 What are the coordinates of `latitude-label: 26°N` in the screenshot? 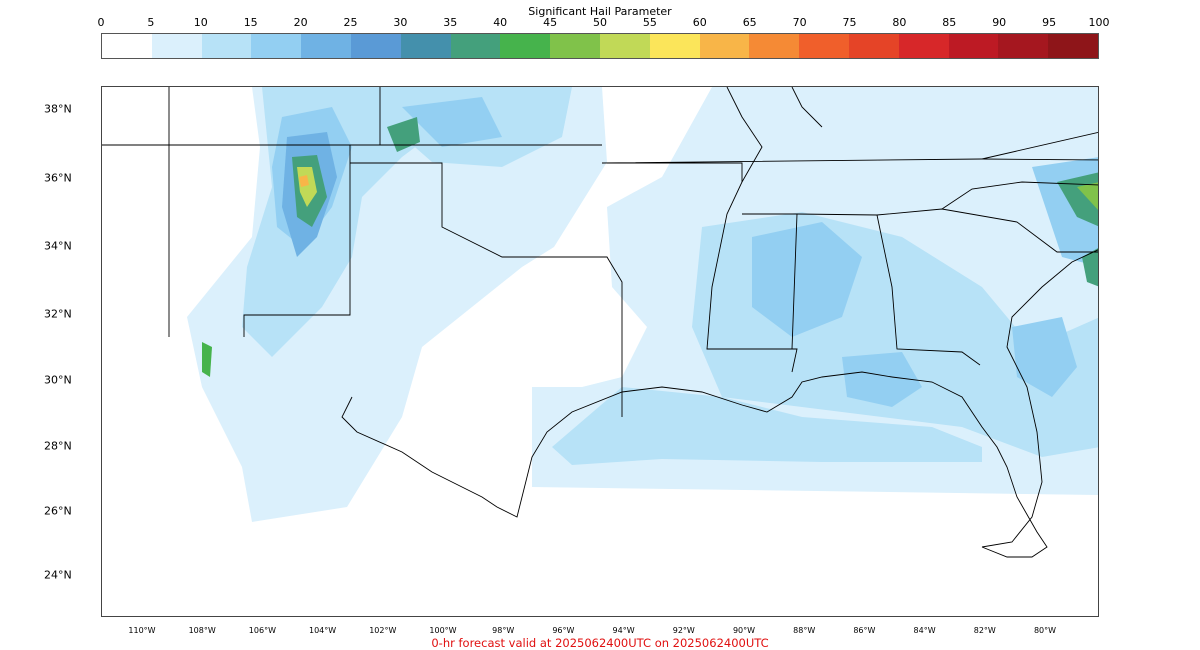 It's located at (58, 511).